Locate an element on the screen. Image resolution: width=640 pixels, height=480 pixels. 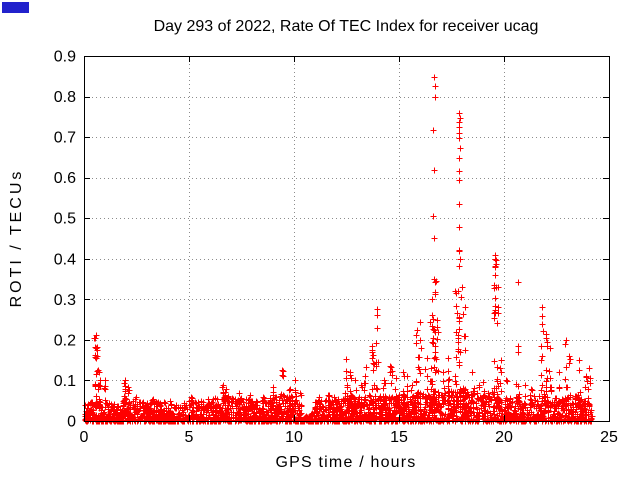
y-tick-label: 0.5 is located at coordinates (65, 219).